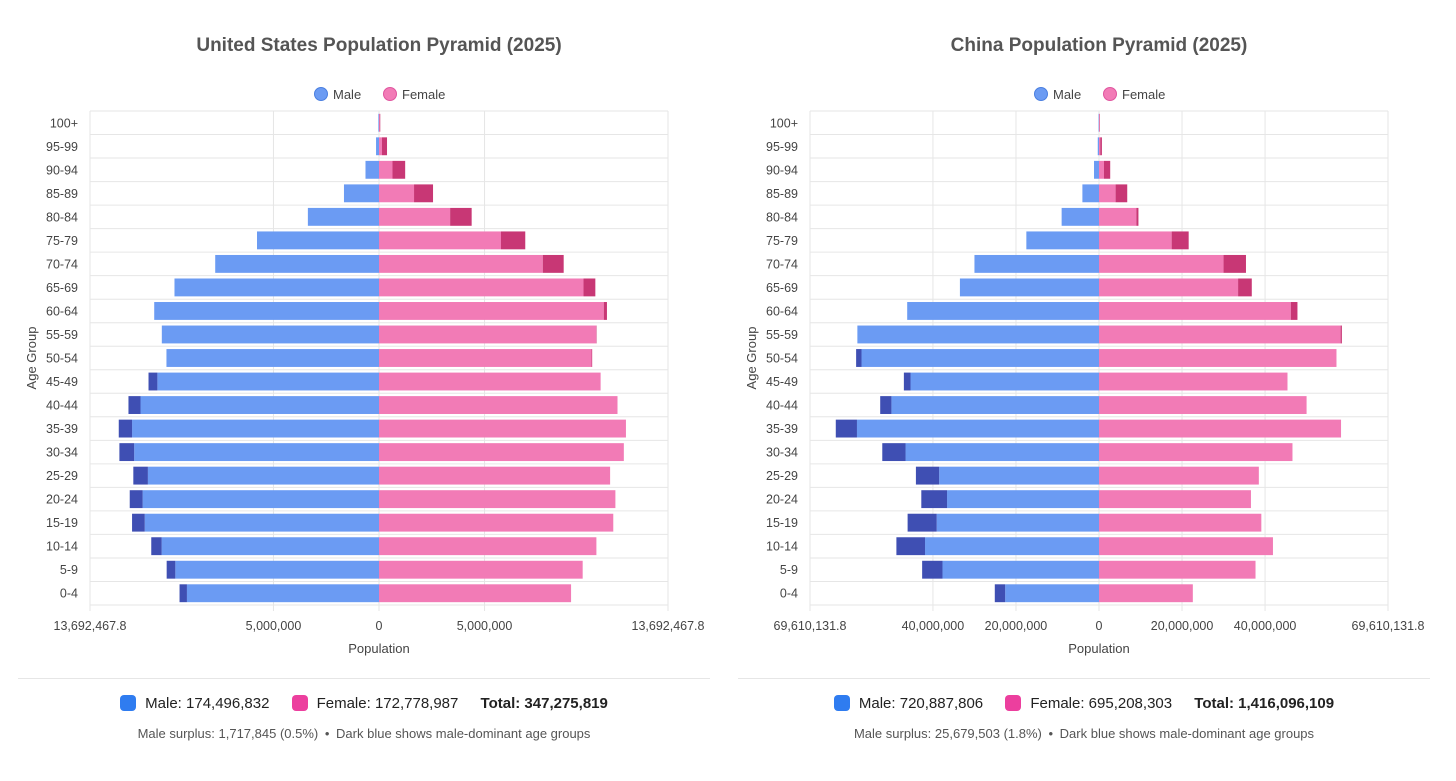  I want to click on us-male-total: Male: 174,496,832, so click(194, 703).